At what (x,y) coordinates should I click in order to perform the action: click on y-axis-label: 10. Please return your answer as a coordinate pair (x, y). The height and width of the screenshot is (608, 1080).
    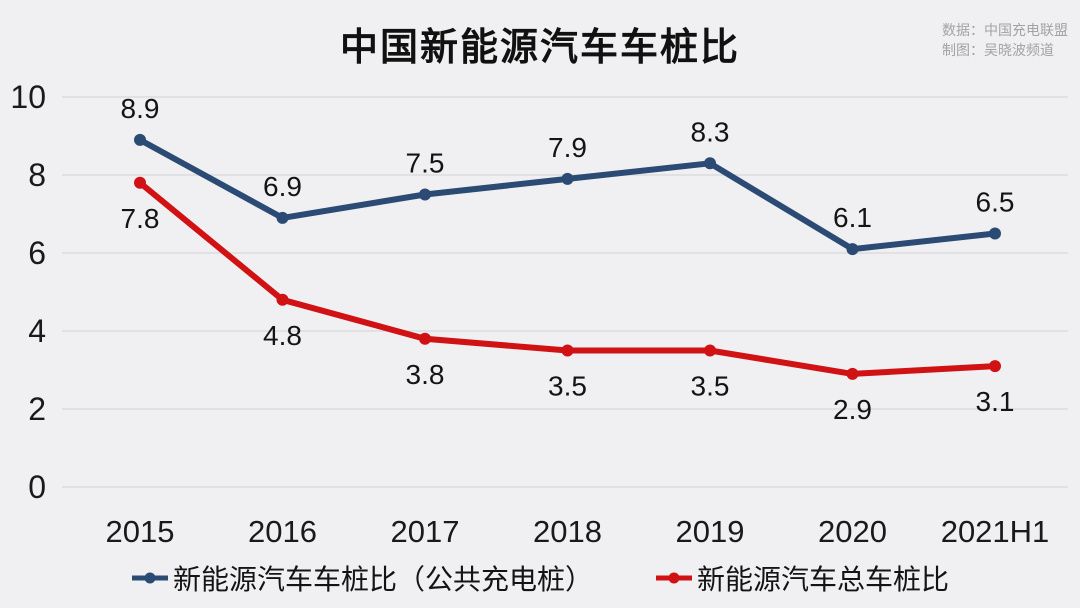
    Looking at the image, I should click on (28, 97).